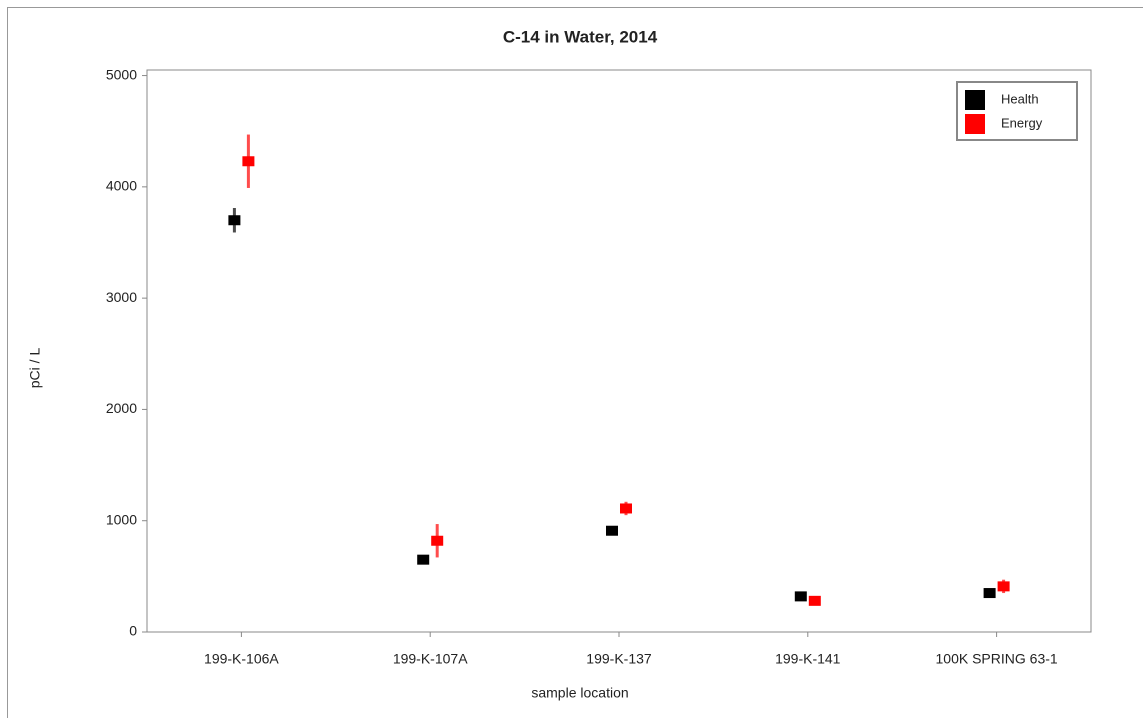 Image resolution: width=1143 pixels, height=718 pixels. Describe the element at coordinates (121, 297) in the screenshot. I see `y-tick-label: 3000` at that location.